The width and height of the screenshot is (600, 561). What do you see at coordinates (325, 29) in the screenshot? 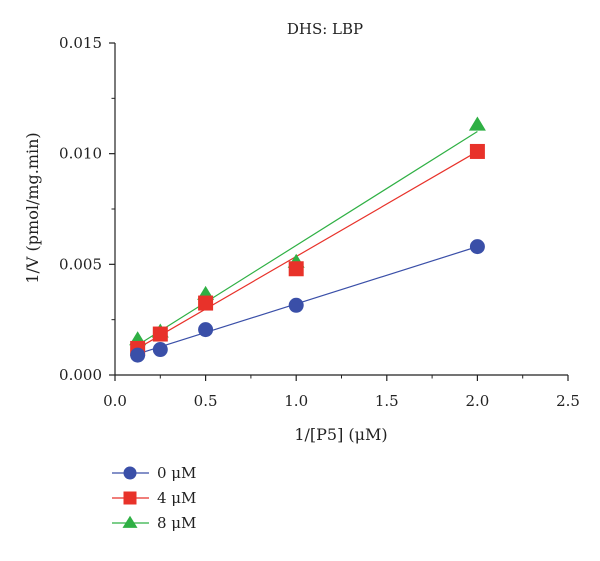
I see `chart-title: DHS: LBP` at bounding box center [325, 29].